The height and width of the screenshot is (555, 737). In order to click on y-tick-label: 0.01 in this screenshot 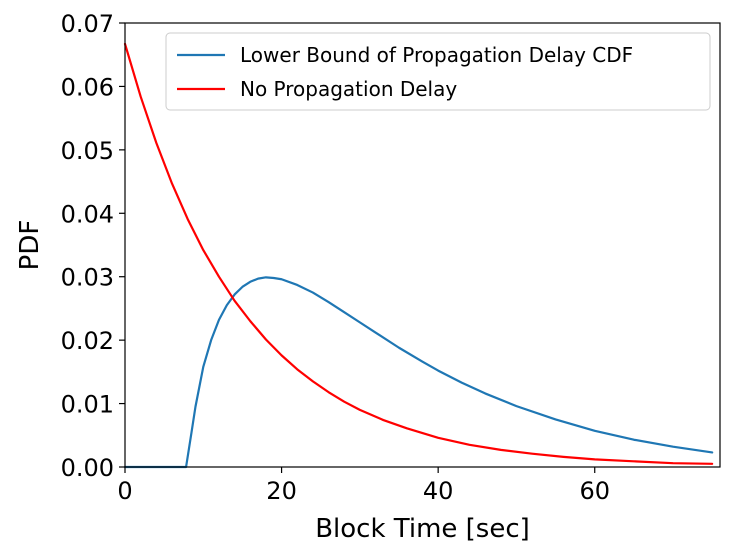, I will do `click(87, 405)`.